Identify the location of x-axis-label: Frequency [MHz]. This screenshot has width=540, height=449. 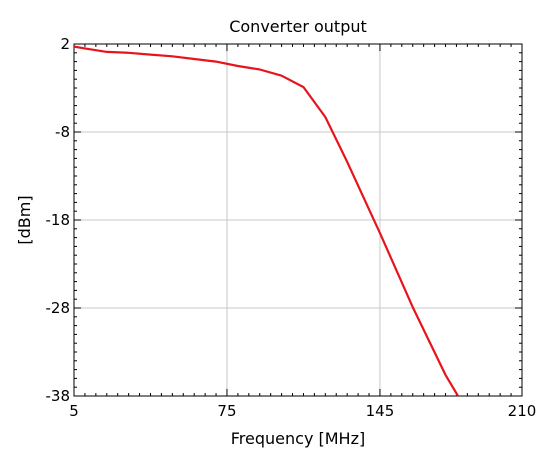
(298, 438).